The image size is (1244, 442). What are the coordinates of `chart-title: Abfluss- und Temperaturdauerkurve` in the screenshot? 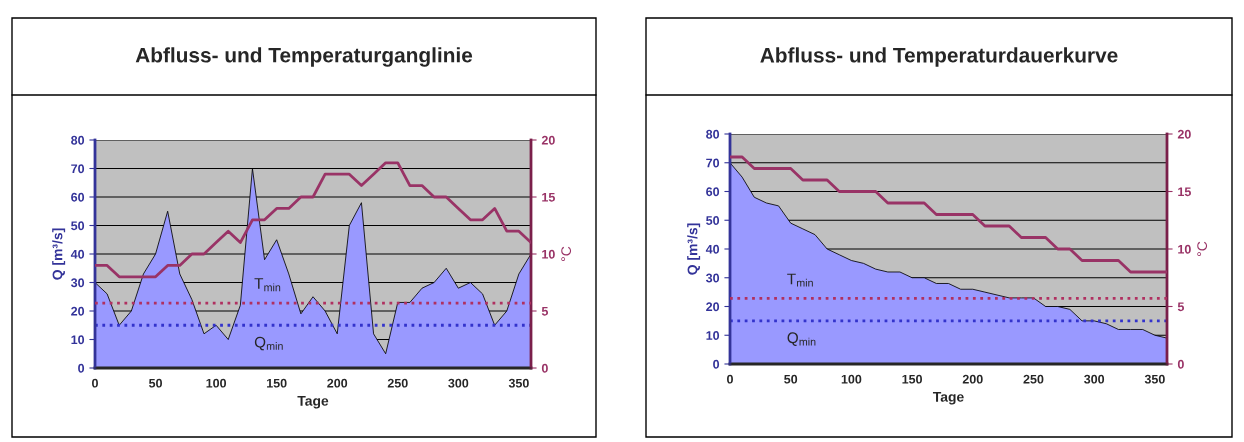 It's located at (939, 57).